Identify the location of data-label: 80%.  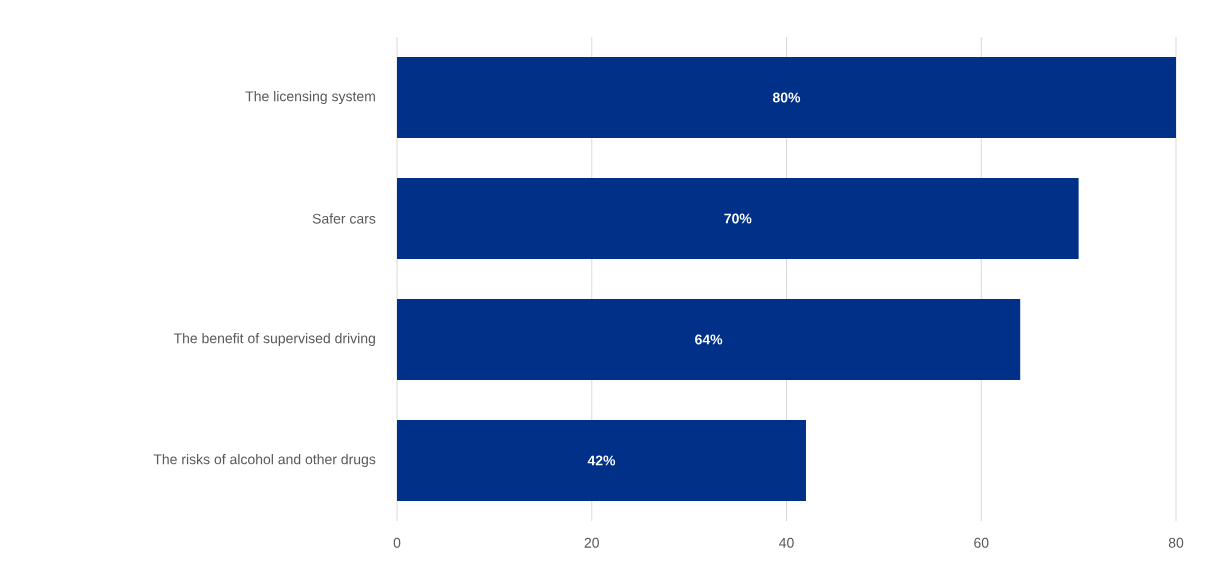
(786, 97).